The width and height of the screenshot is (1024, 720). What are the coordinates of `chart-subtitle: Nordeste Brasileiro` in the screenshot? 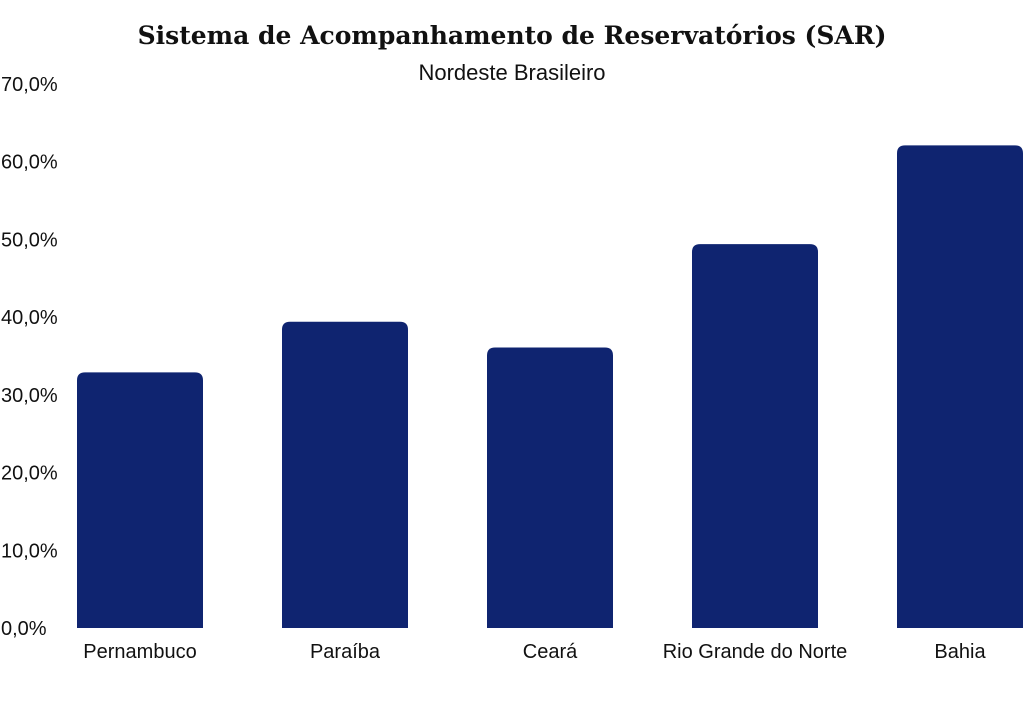 It's located at (511, 72).